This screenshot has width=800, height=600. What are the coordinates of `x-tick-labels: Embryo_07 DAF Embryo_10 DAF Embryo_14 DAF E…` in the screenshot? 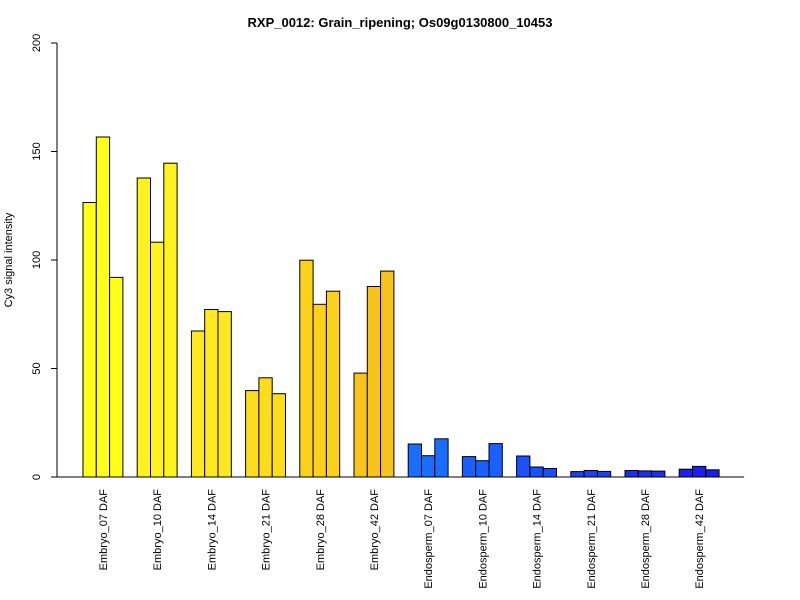 It's located at (402, 539).